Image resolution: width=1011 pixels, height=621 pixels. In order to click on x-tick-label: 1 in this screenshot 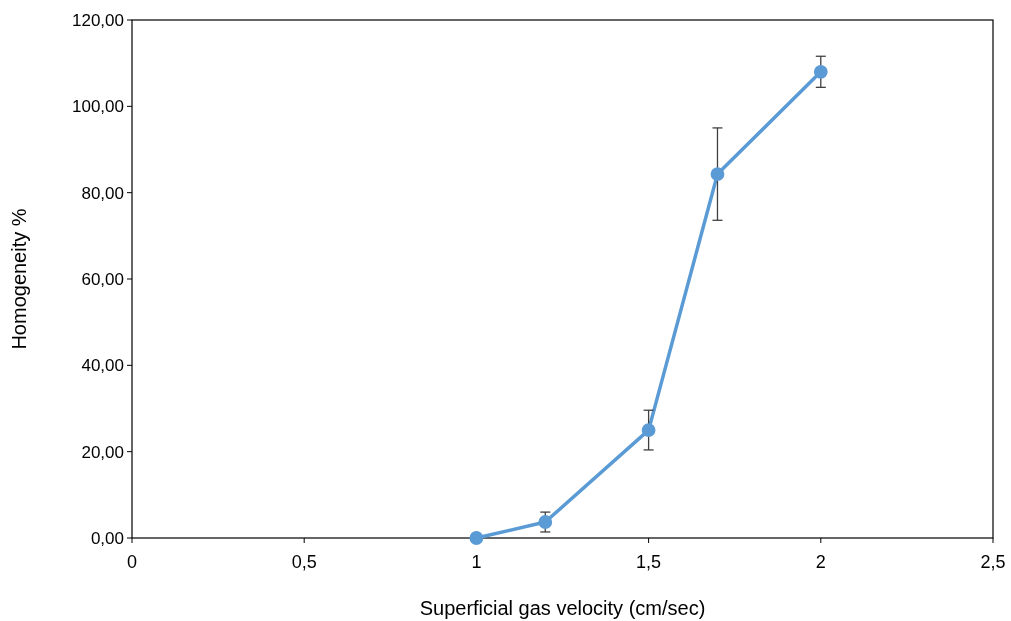, I will do `click(476, 562)`.